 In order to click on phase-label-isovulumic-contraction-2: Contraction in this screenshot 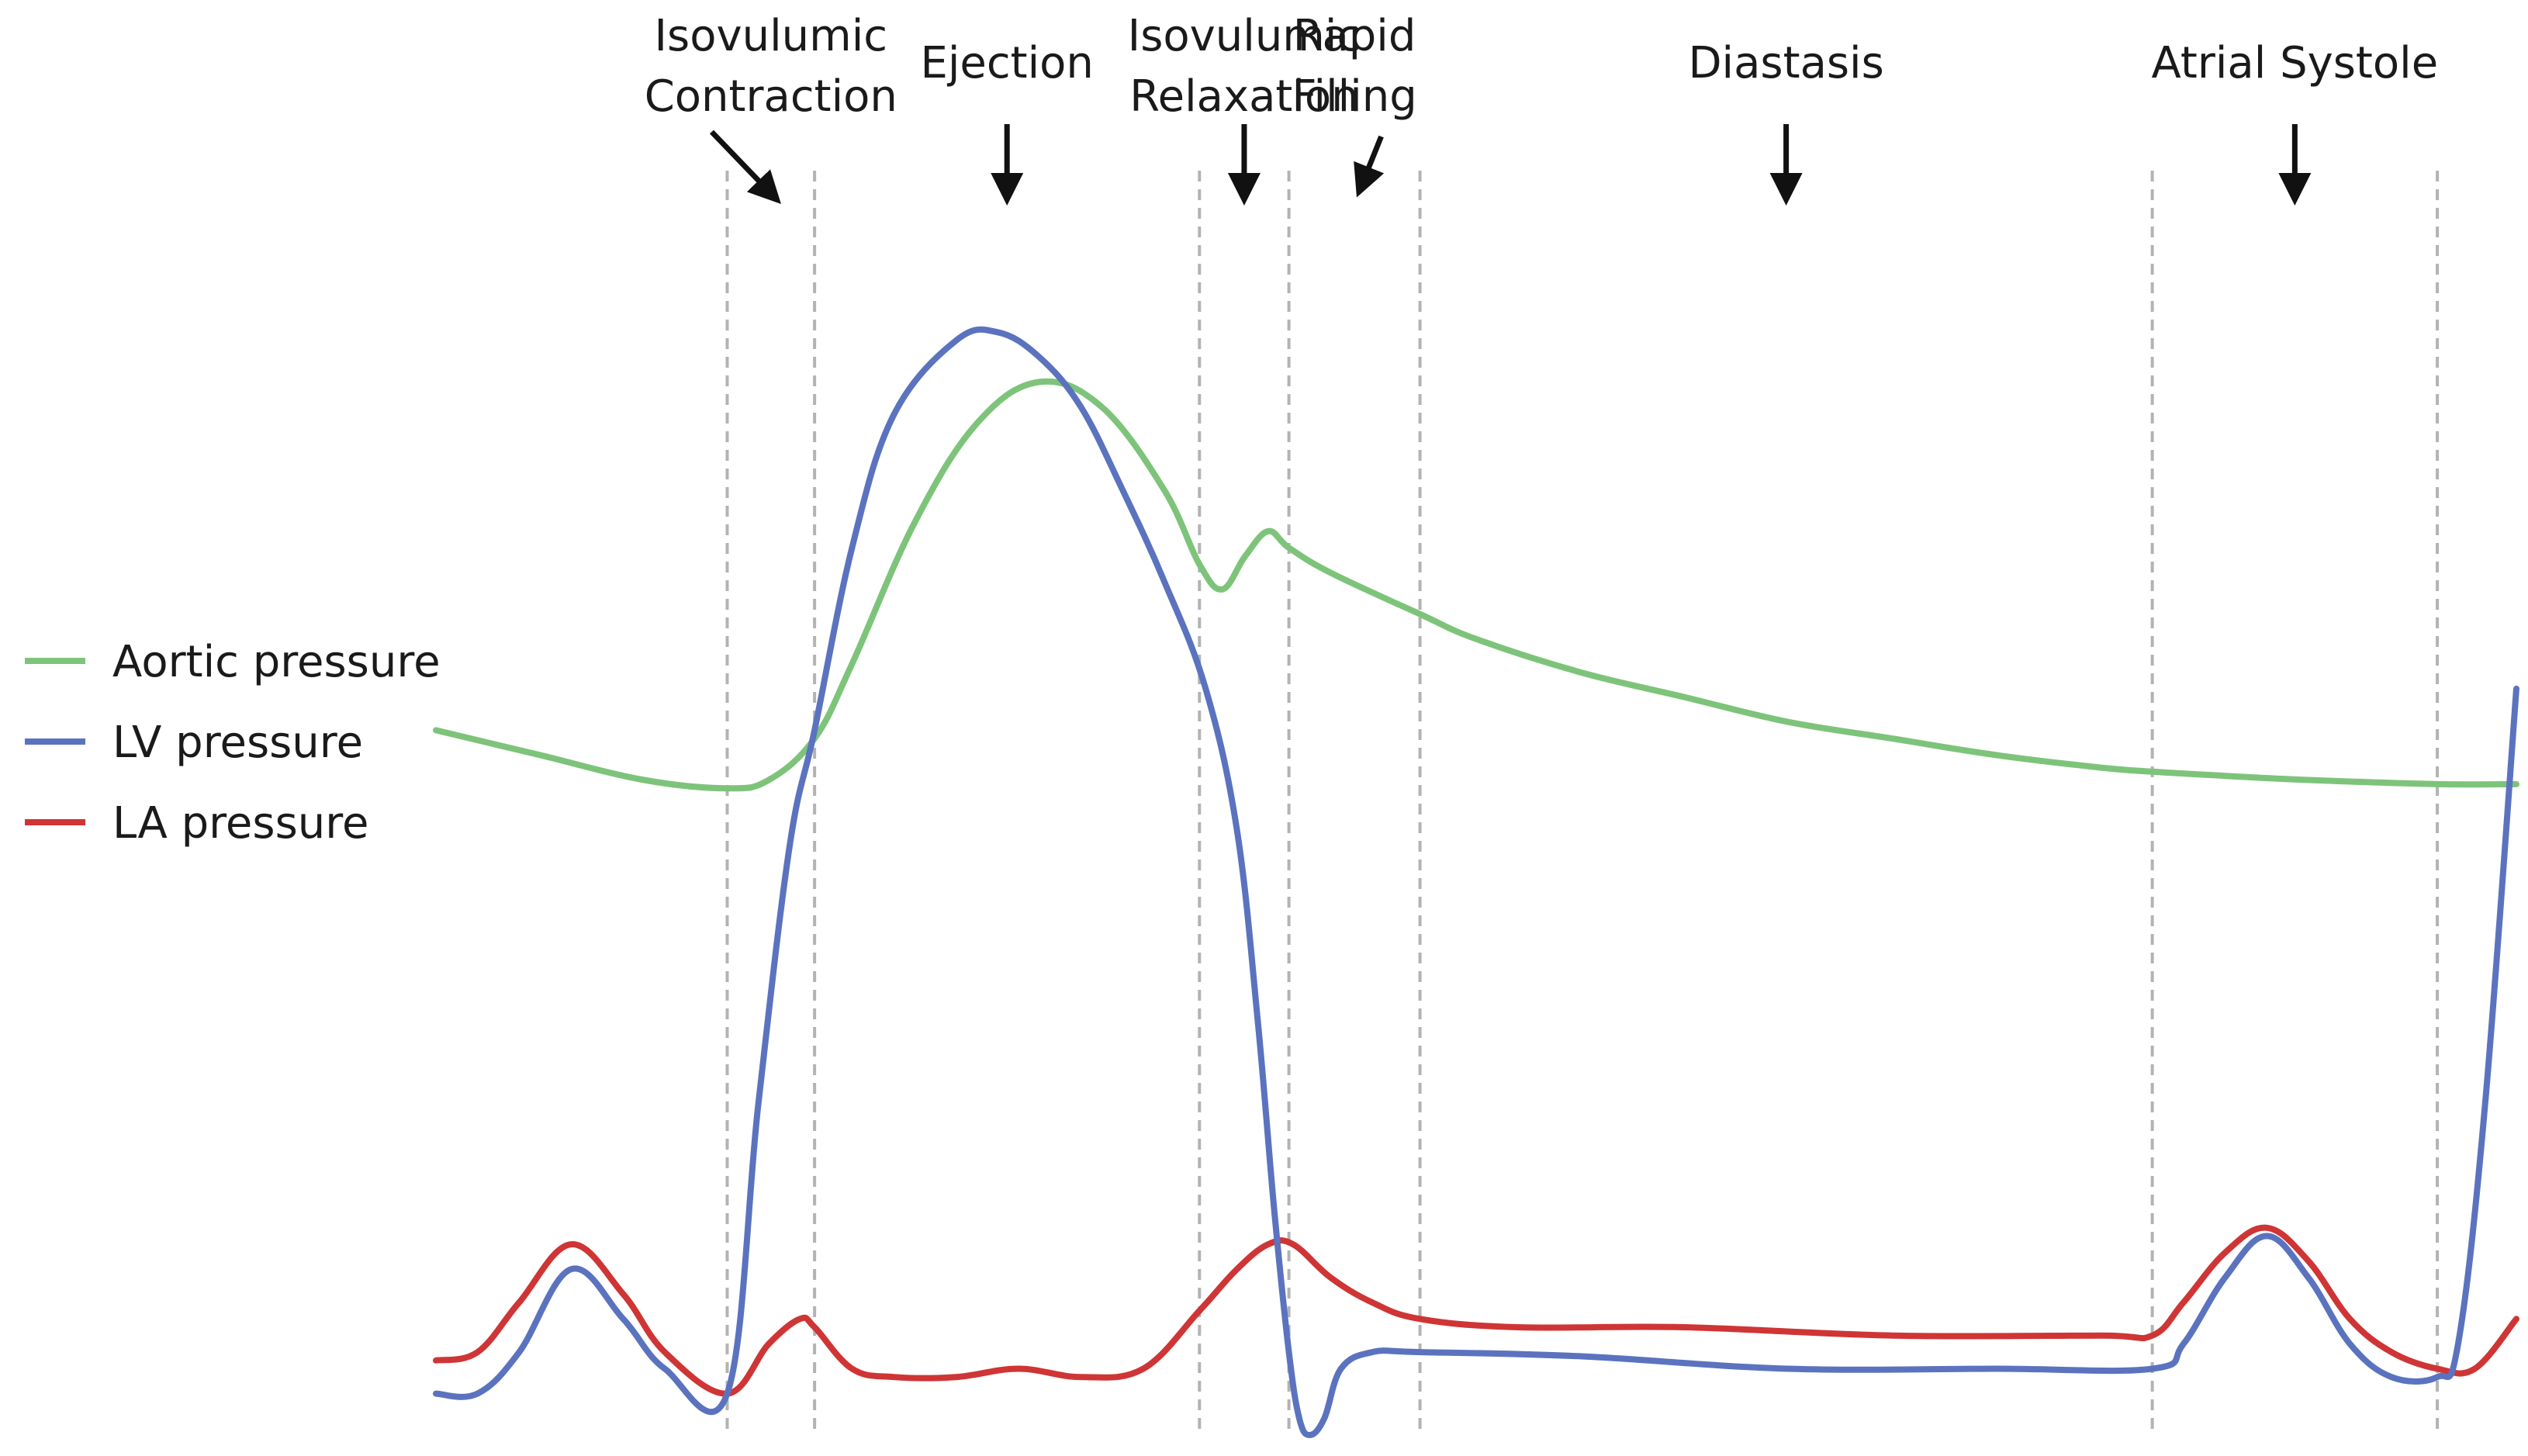, I will do `click(771, 96)`.